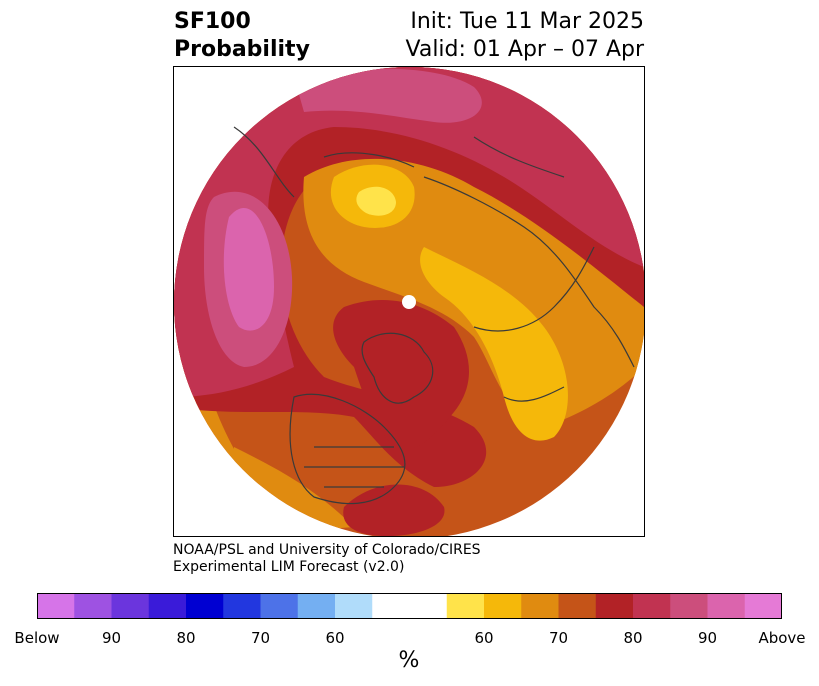 This screenshot has height=686, width=819. What do you see at coordinates (212, 21) in the screenshot?
I see `title-variable: SF100` at bounding box center [212, 21].